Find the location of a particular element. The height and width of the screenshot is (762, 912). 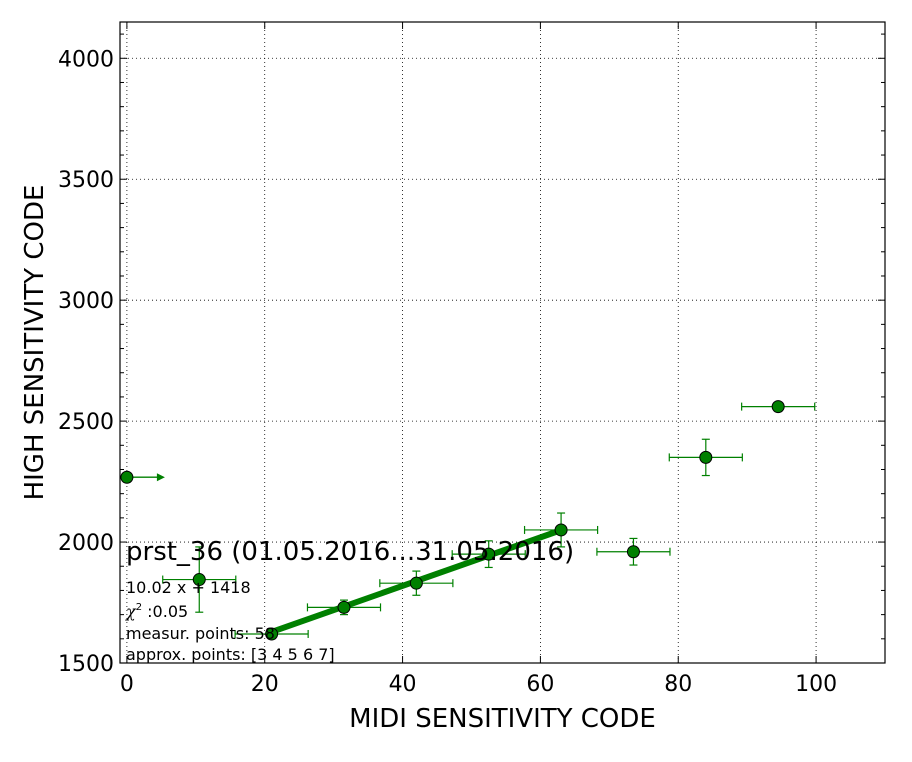

y-tick-label: 1500 is located at coordinates (86, 664).